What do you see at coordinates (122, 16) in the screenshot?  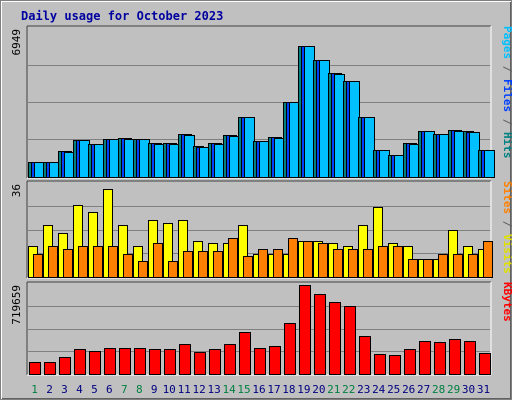 I see `chart-title: Daily usage for October 2023` at bounding box center [122, 16].